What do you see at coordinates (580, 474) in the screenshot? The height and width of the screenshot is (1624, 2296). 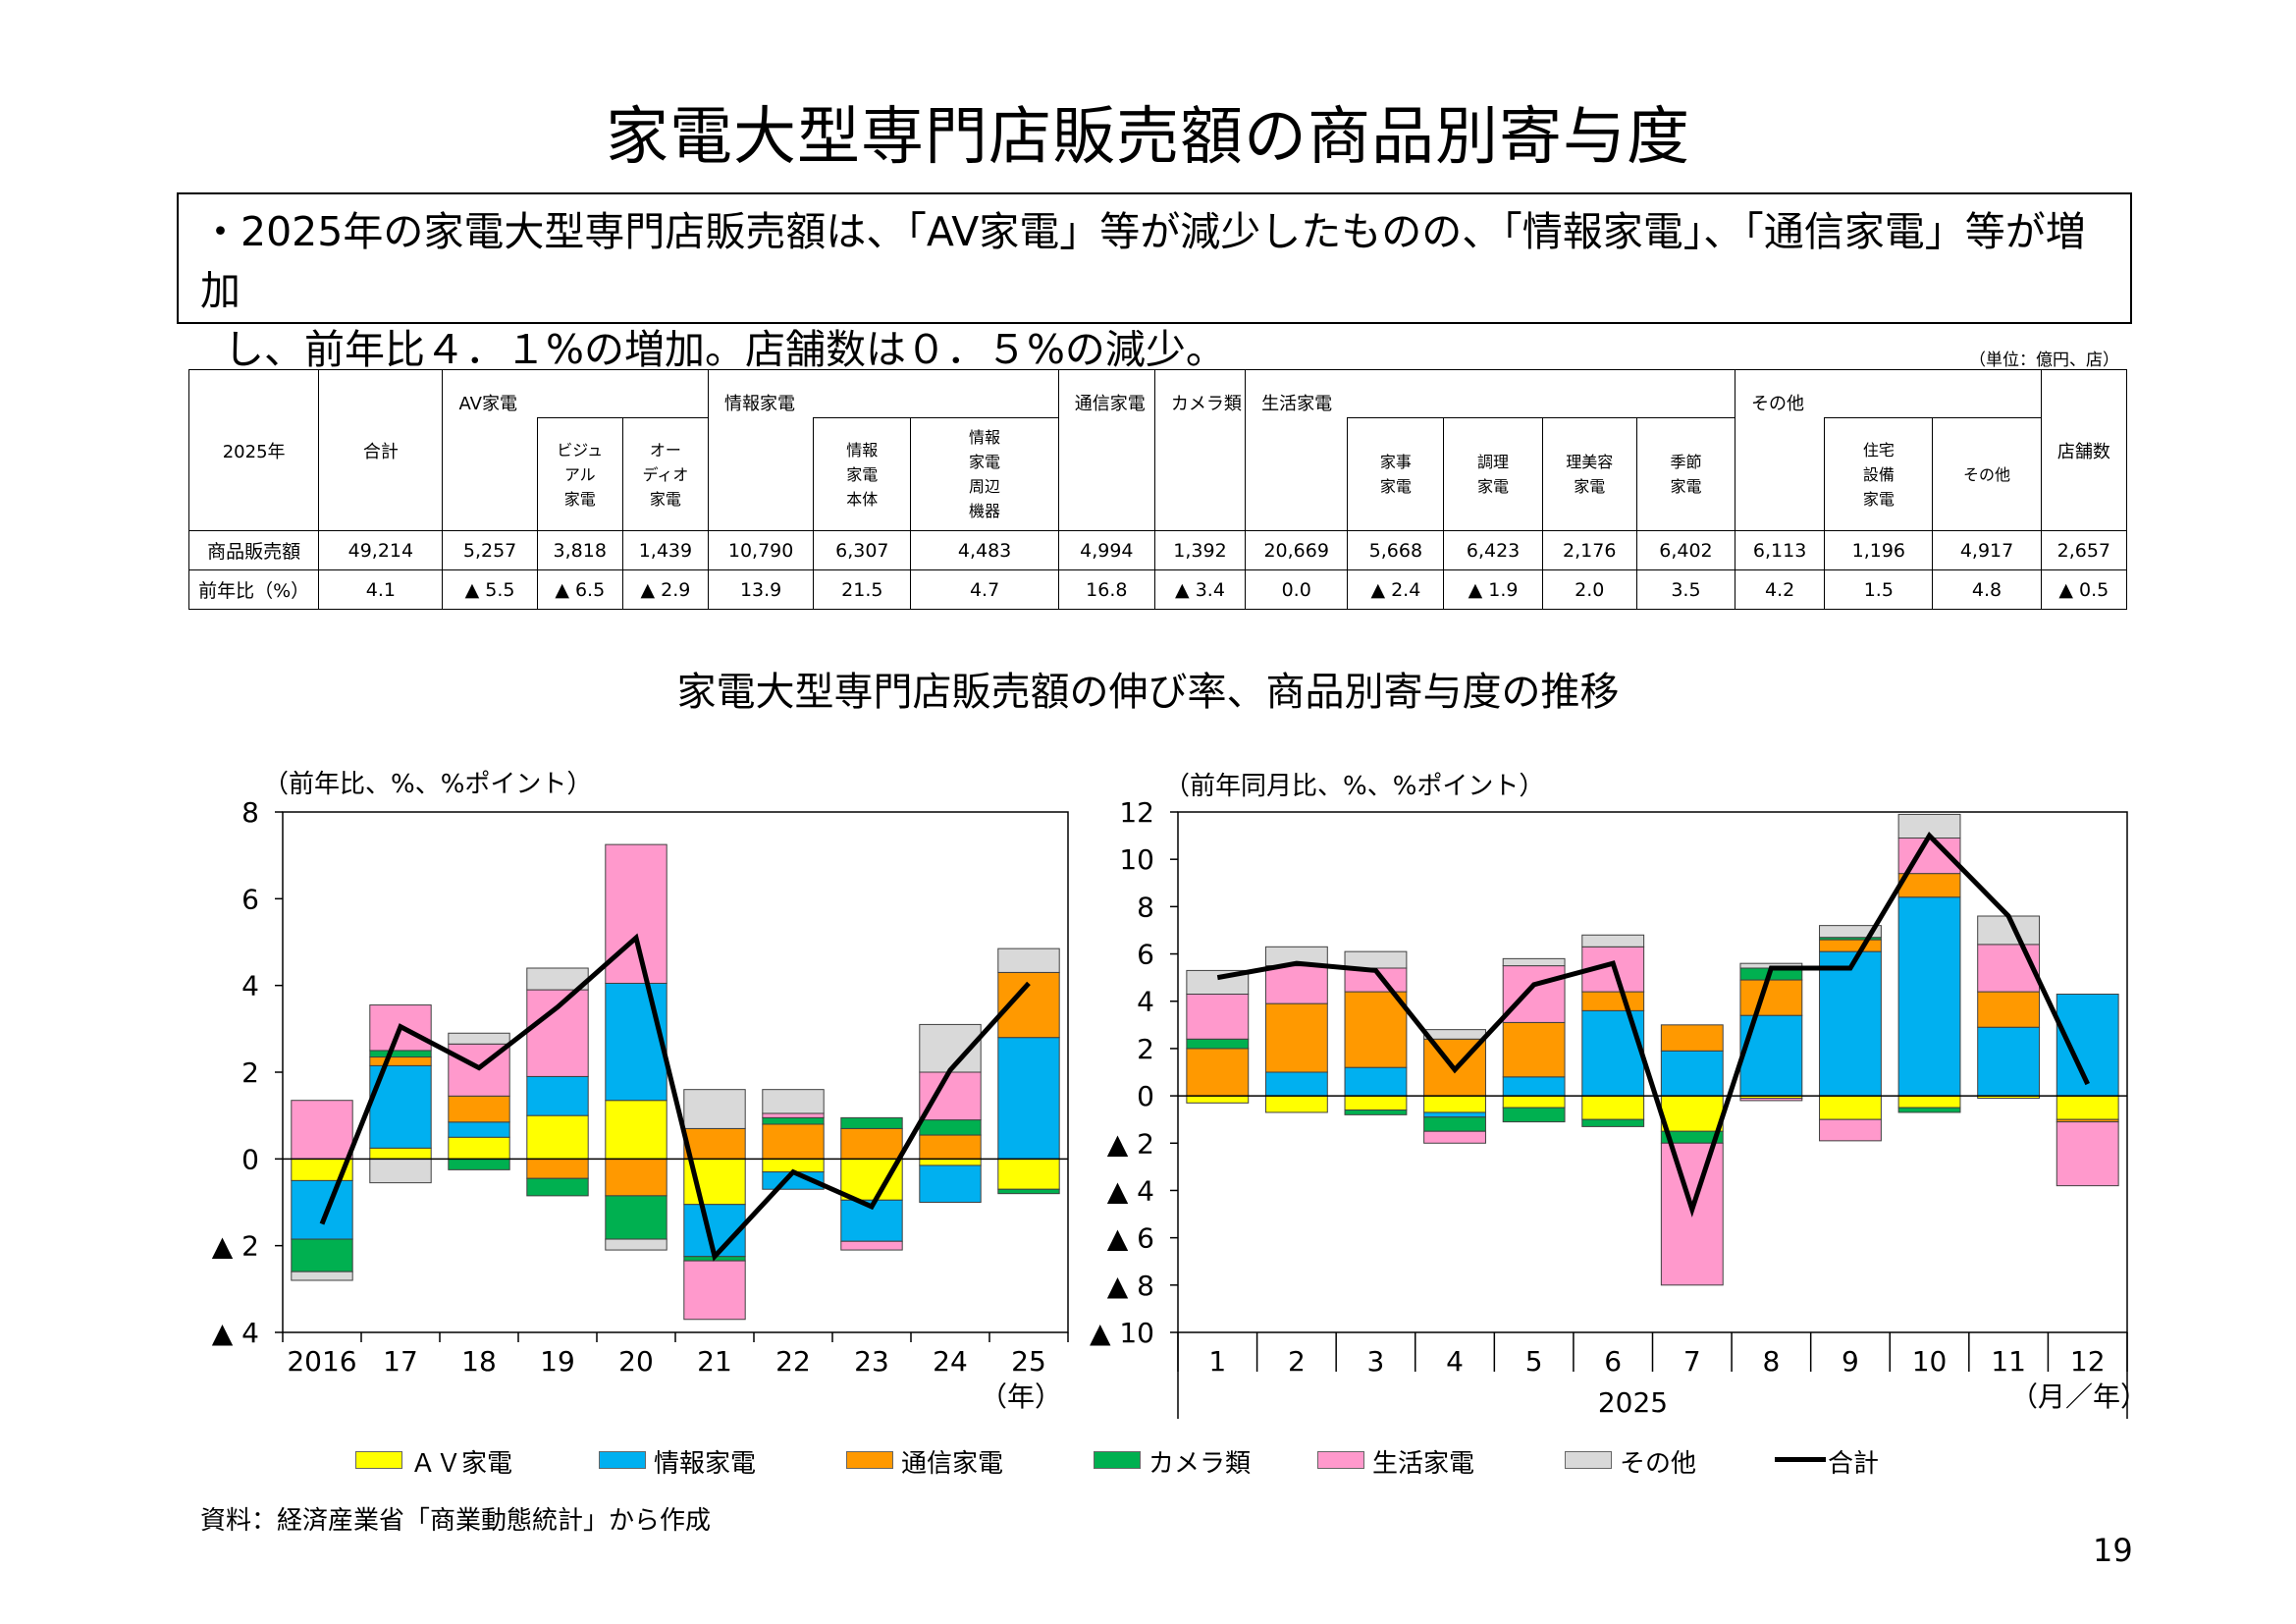 I see `header-av-visual: ビジュ アル 家電` at bounding box center [580, 474].